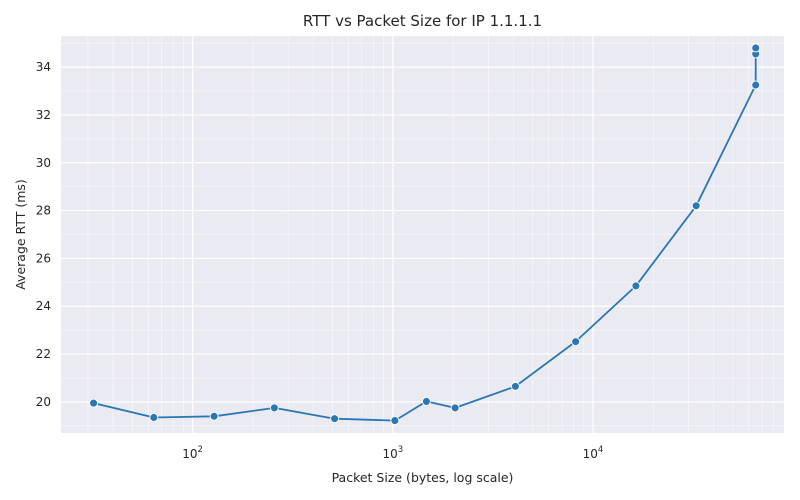 Image resolution: width=800 pixels, height=500 pixels. I want to click on y-tick-label: 24, so click(43, 306).